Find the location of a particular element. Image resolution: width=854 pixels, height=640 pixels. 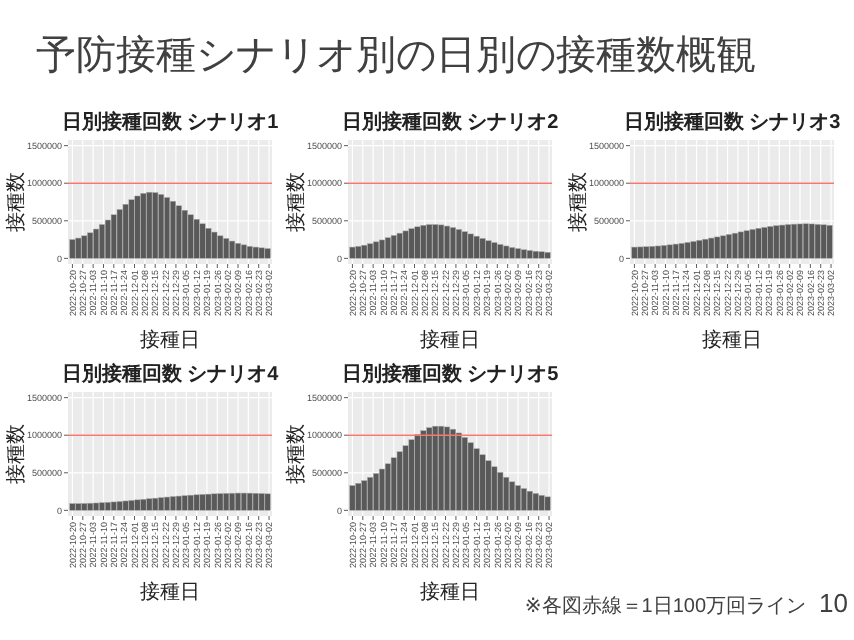

chart-title: 日別接種回数 シナリオ5 is located at coordinates (450, 374).